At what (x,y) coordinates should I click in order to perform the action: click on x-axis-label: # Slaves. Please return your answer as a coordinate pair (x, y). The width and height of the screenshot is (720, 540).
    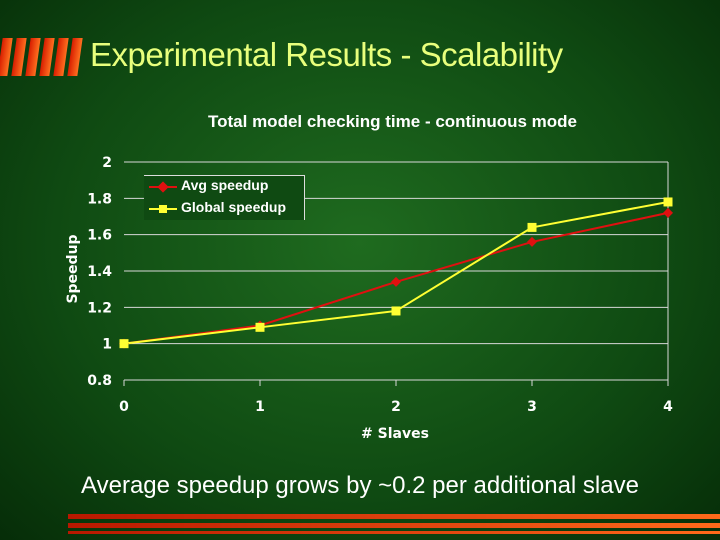
    Looking at the image, I should click on (395, 434).